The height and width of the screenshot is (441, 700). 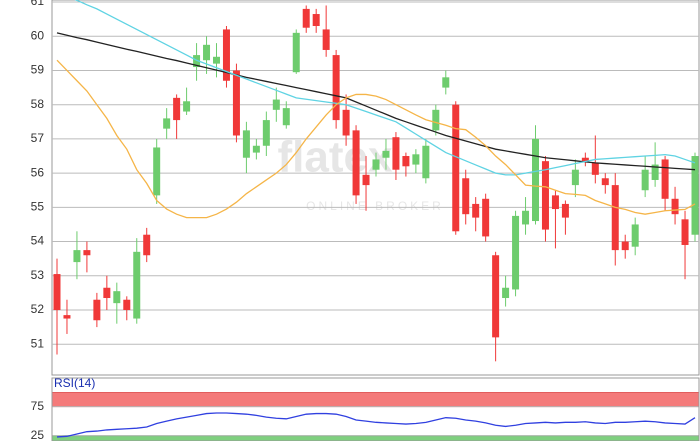 What do you see at coordinates (38, 35) in the screenshot?
I see `y-tick-label: 60` at bounding box center [38, 35].